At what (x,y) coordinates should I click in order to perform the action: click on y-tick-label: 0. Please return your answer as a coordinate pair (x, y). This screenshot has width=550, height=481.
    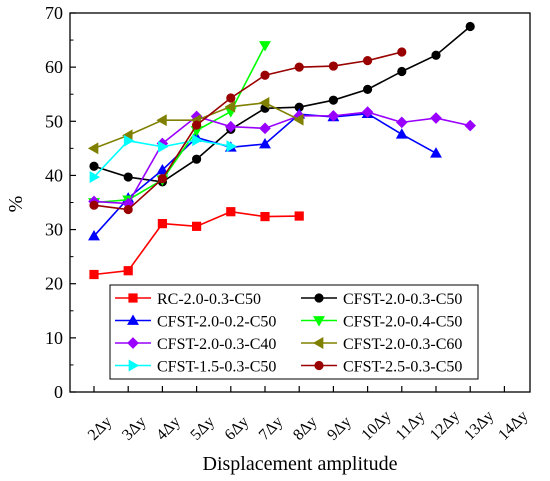
    Looking at the image, I should click on (58, 392).